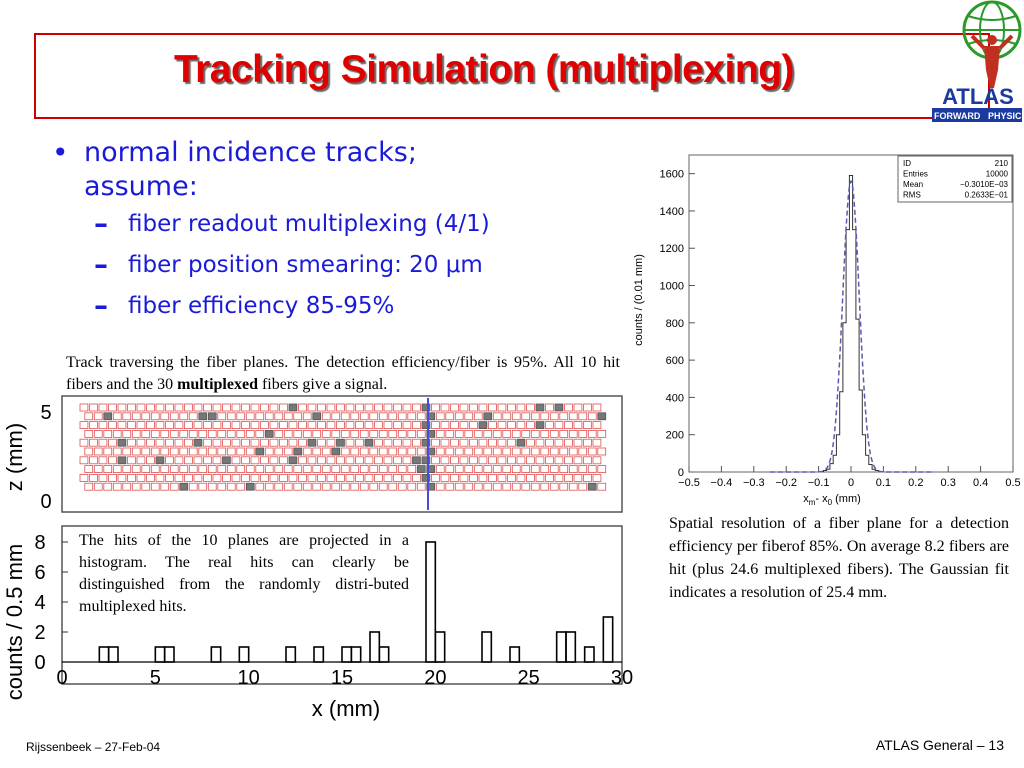 The image size is (1024, 768). What do you see at coordinates (819, 483) in the screenshot?
I see `res-xtick: −0.1` at bounding box center [819, 483].